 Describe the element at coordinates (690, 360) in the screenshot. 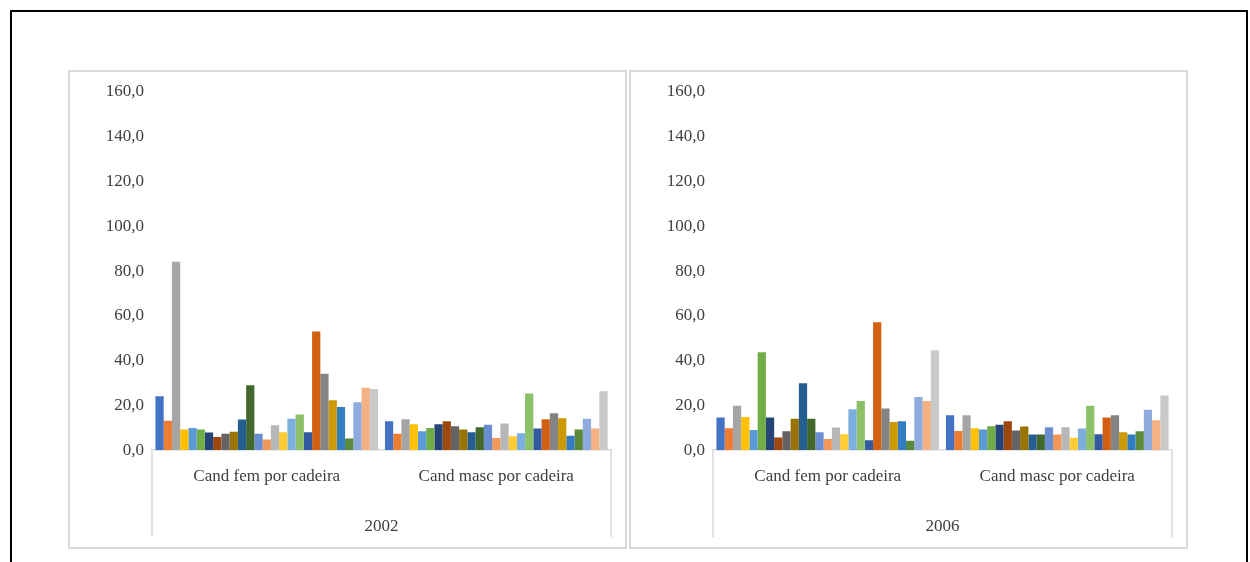

I see `y-tick-label: 40,0` at that location.